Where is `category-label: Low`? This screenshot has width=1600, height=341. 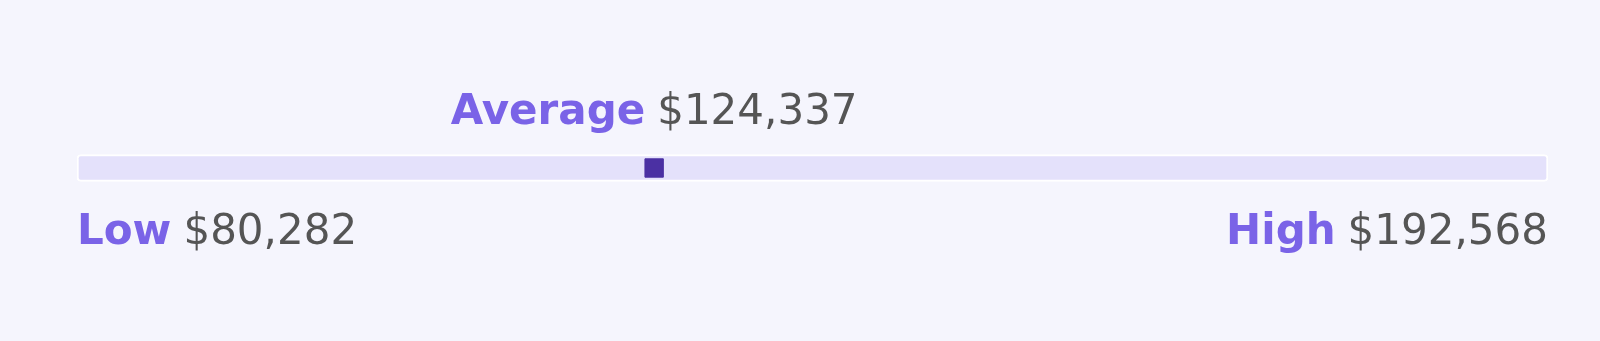 category-label: Low is located at coordinates (124, 229).